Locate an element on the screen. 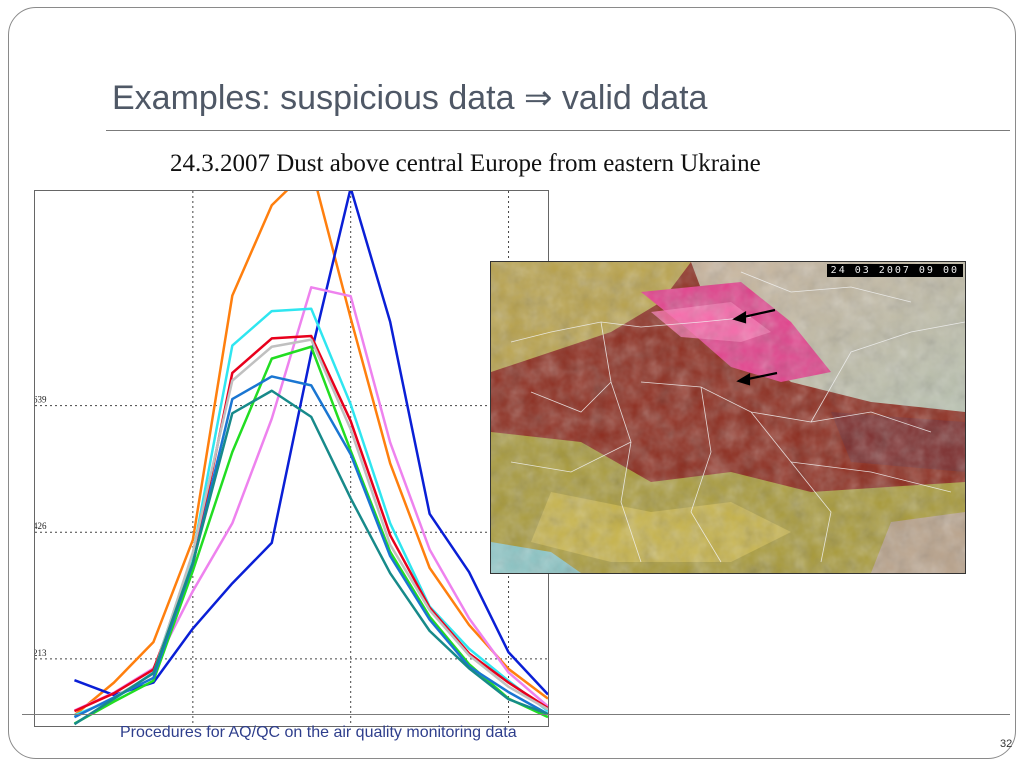 Image resolution: width=1024 pixels, height=768 pixels. y-tick-label: 639 is located at coordinates (41, 400).